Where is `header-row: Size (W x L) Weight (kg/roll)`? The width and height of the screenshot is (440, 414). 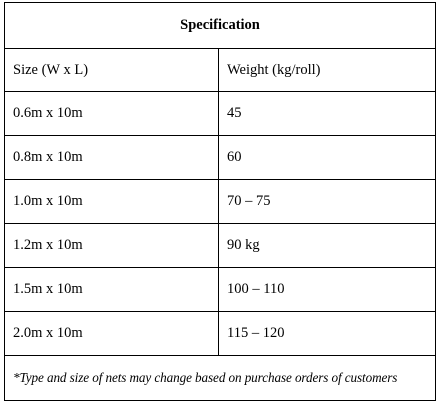
header-row: Size (W x L) Weight (kg/roll) is located at coordinates (220, 70).